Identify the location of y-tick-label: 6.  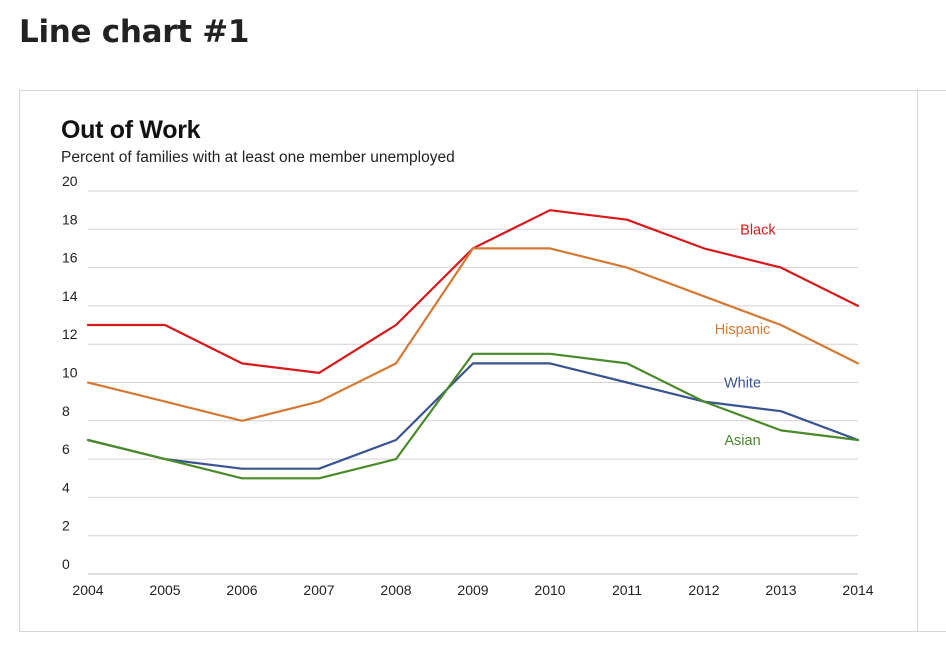
(66, 449).